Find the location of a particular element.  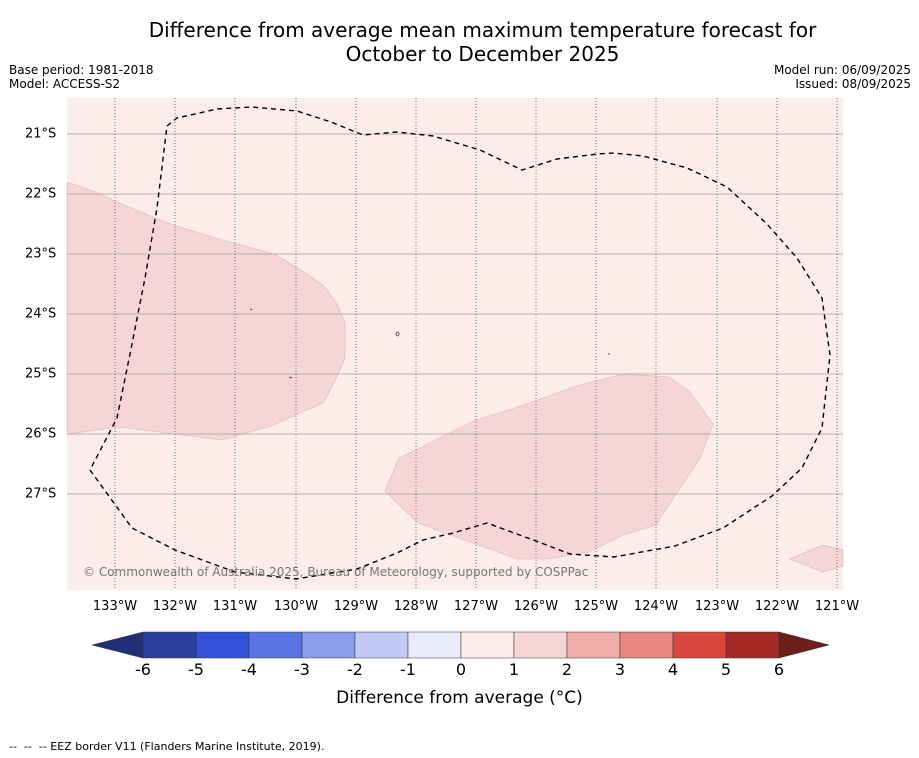

colorbar-tick-label: -3 is located at coordinates (302, 669).